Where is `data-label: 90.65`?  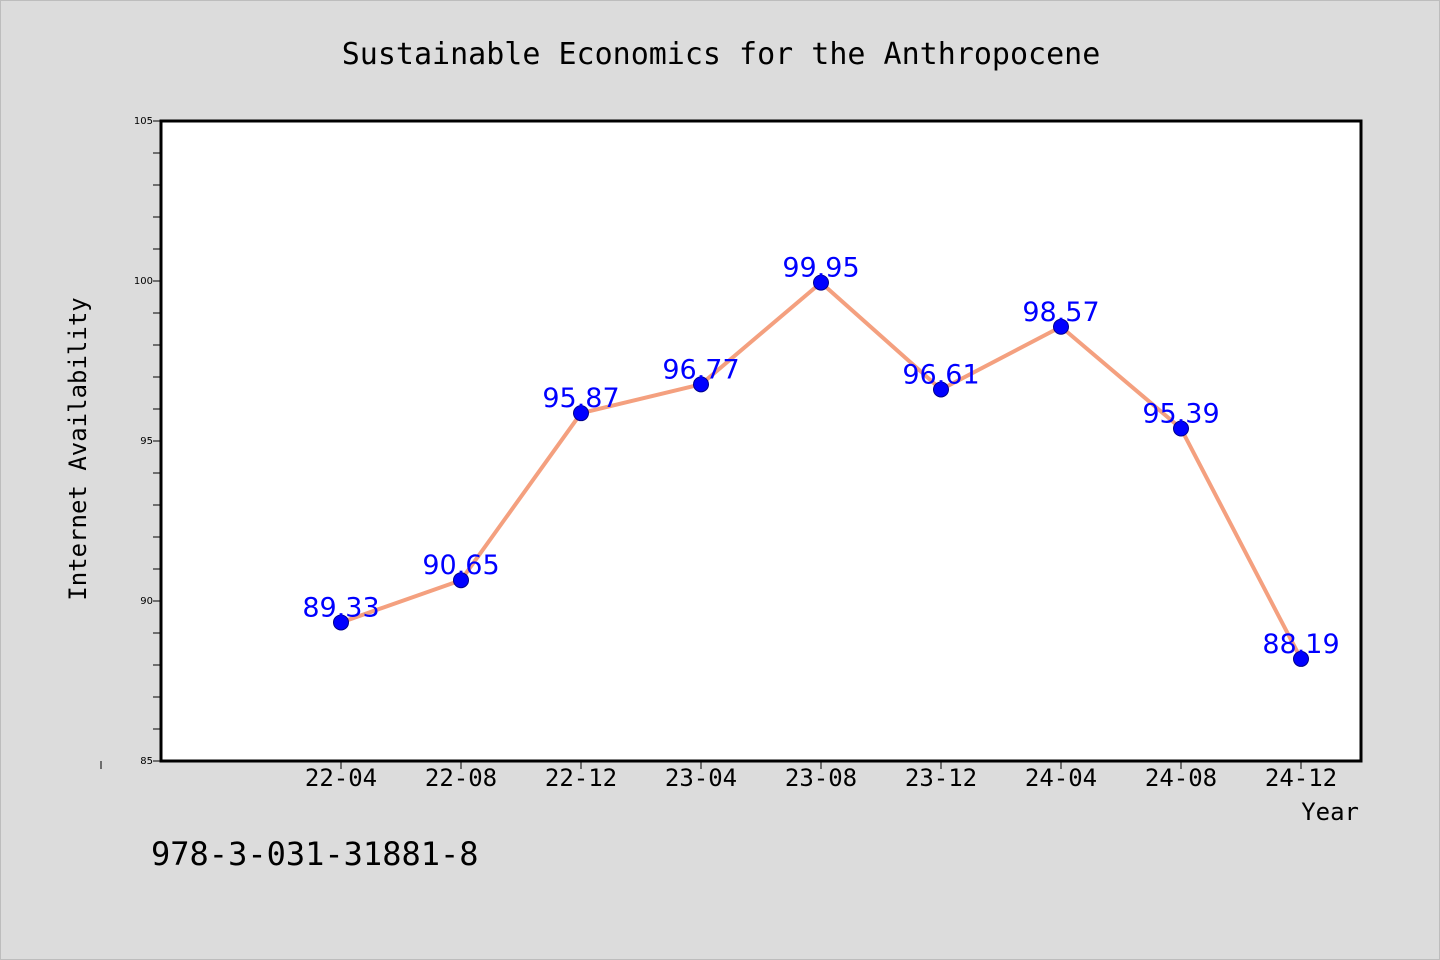 data-label: 90.65 is located at coordinates (460, 565).